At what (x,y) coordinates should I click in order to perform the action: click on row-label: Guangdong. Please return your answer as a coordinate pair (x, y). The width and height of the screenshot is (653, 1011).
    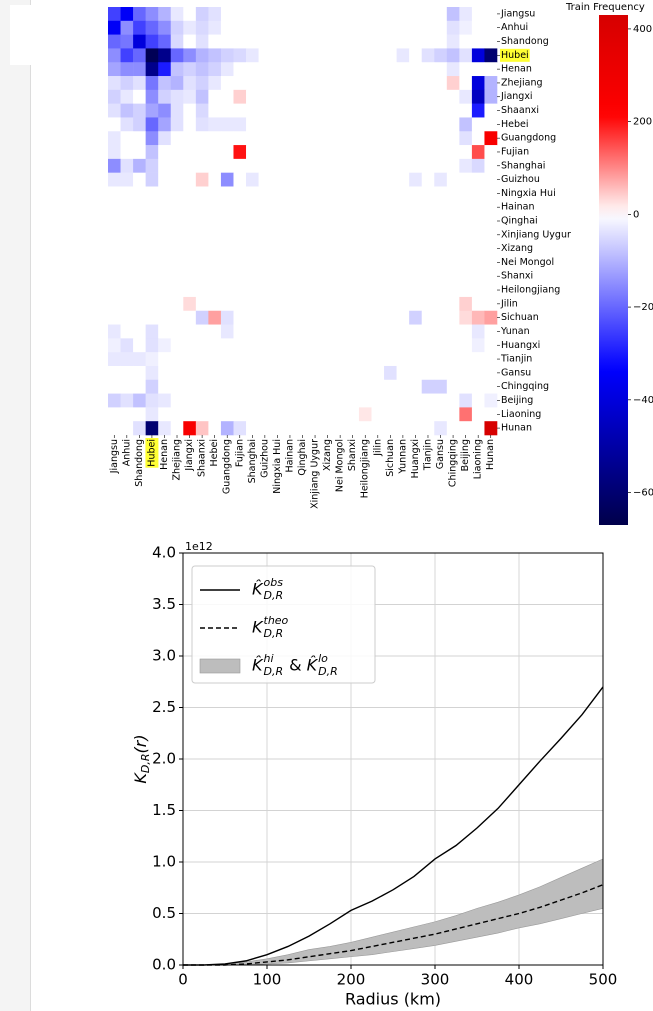
    Looking at the image, I should click on (528, 138).